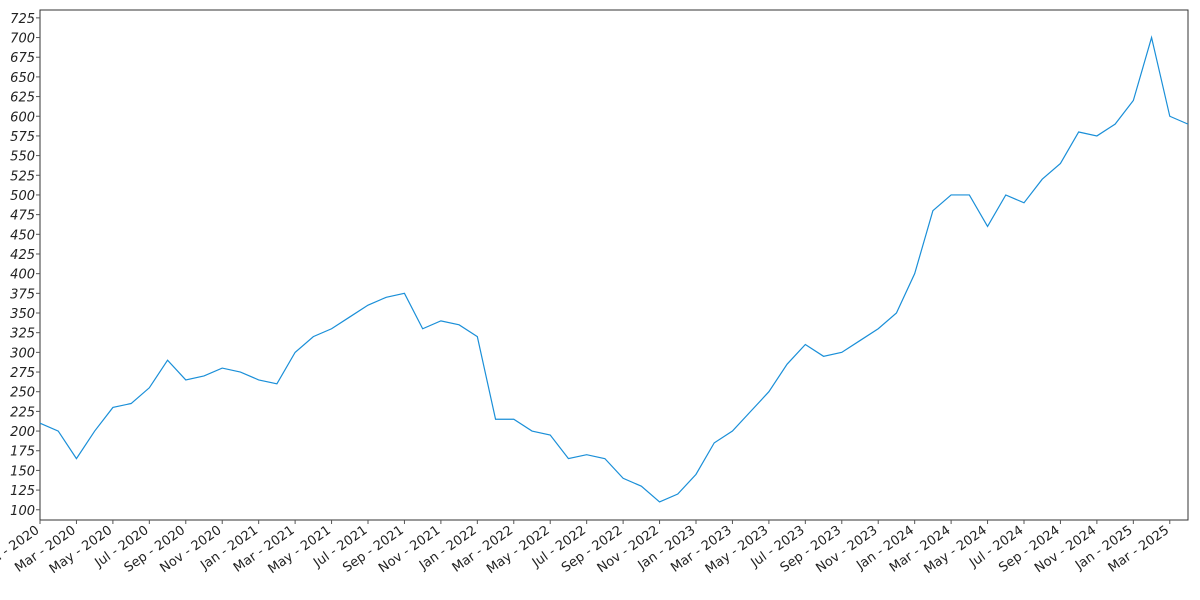  Describe the element at coordinates (22, 58) in the screenshot. I see `y-tick-label: 675` at that location.